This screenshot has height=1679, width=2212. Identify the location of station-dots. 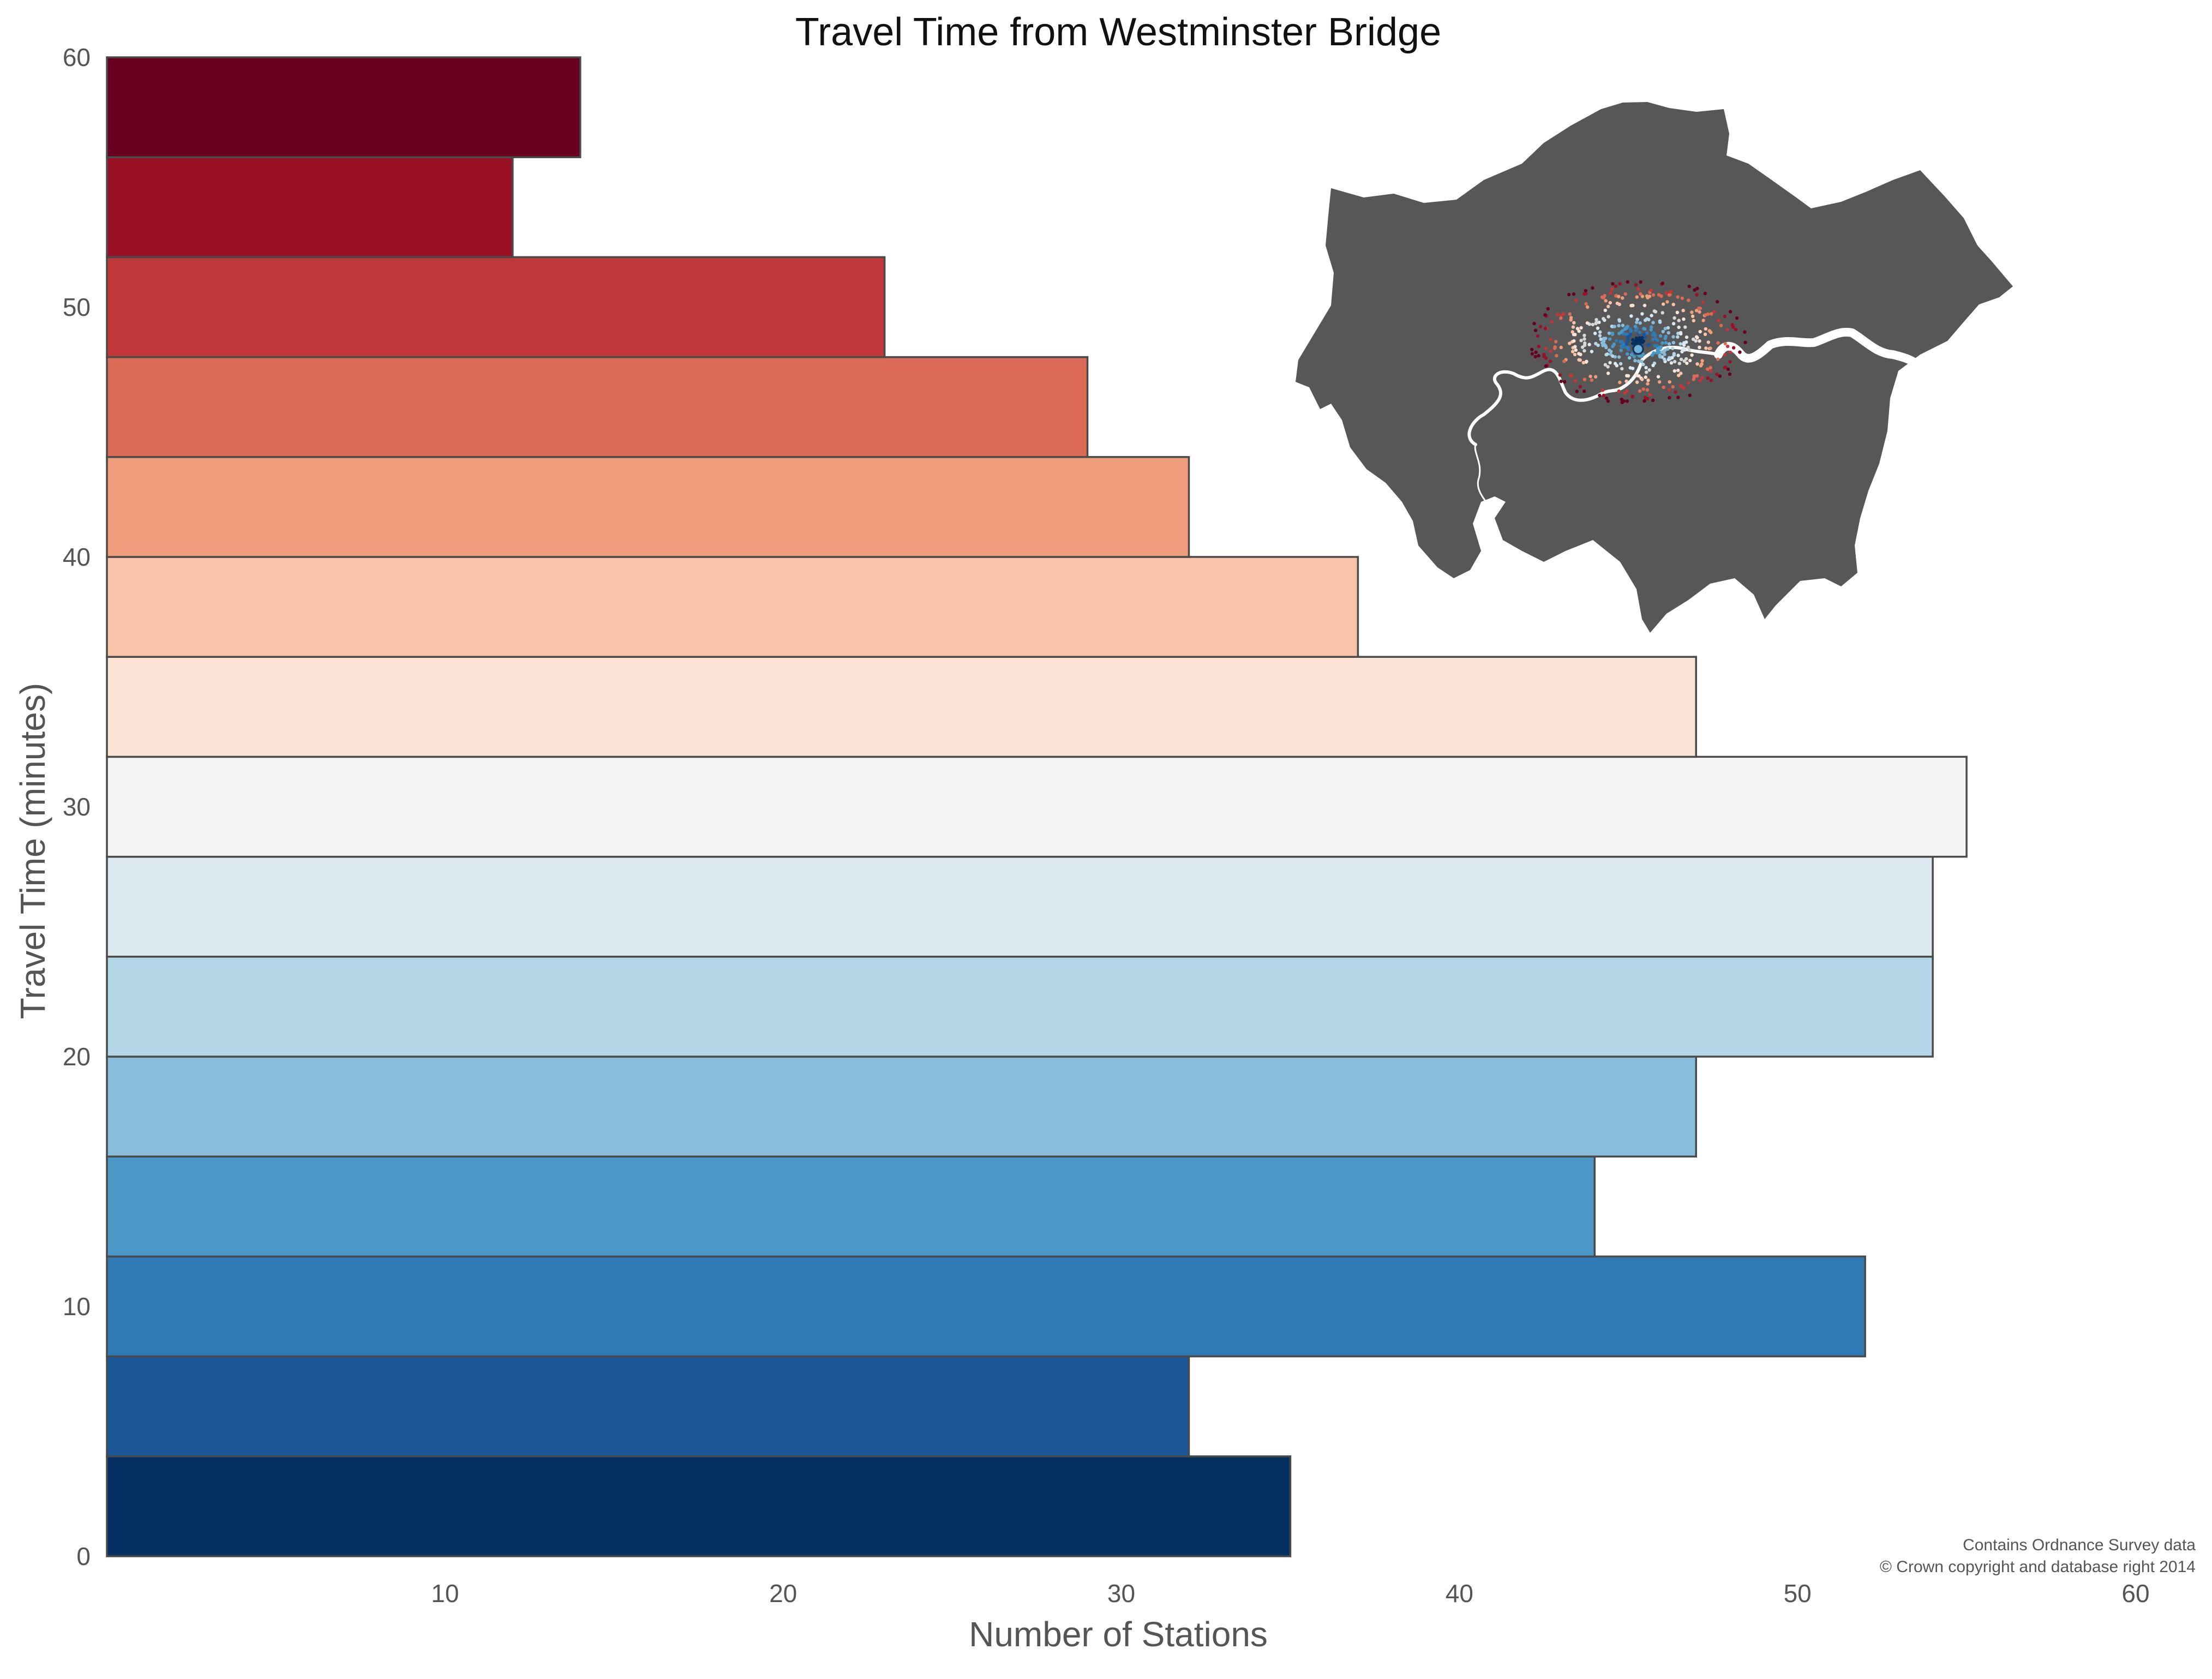
(1638, 342).